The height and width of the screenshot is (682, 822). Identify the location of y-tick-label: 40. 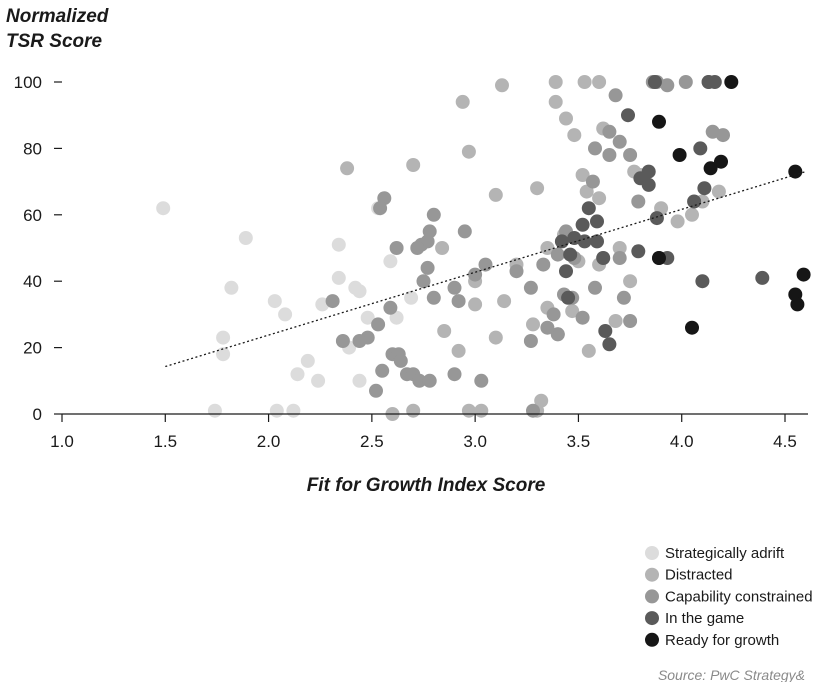
(32, 281).